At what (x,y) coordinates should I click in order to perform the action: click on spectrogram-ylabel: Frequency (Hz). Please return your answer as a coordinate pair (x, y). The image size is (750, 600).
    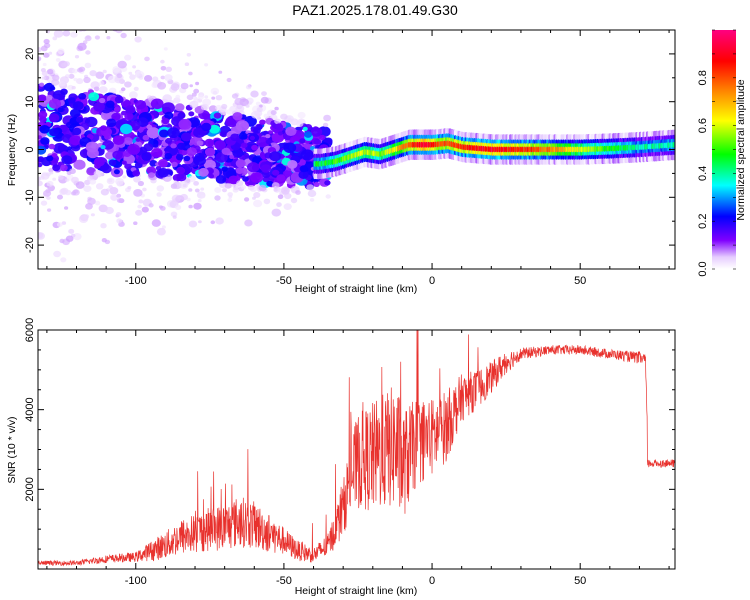
    Looking at the image, I should click on (12, 150).